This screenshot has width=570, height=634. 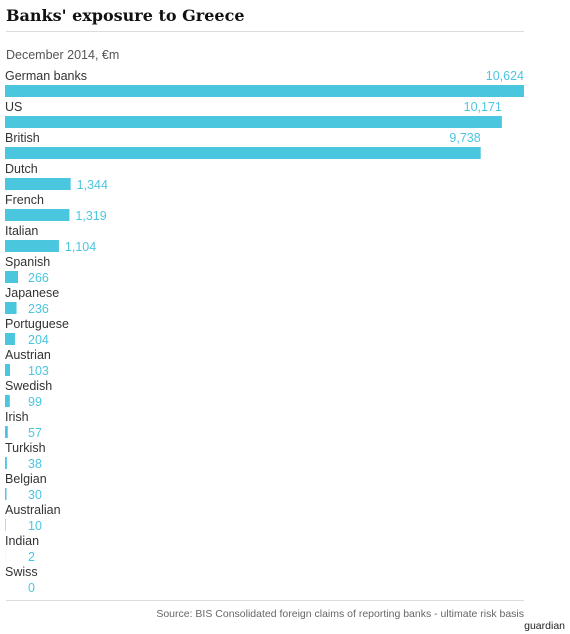 I want to click on category-label: Dutch, so click(x=21, y=169).